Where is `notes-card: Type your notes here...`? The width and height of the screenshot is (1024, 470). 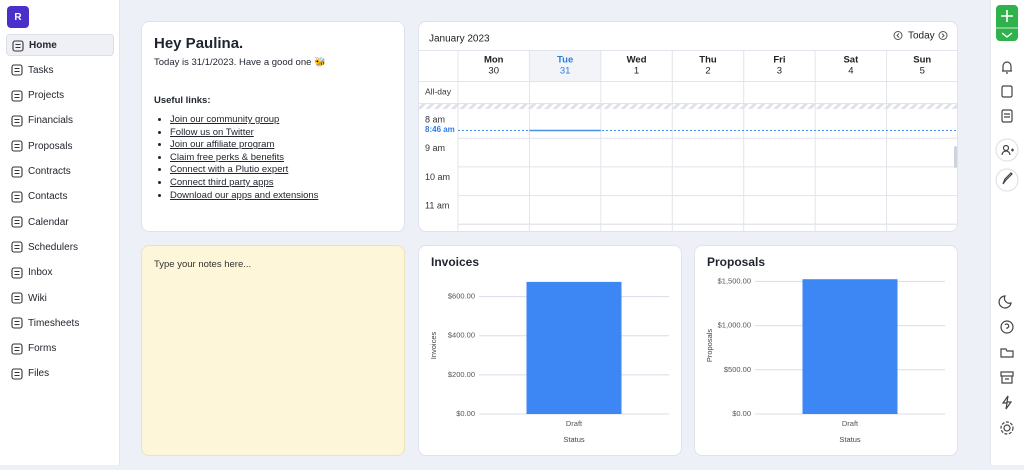 notes-card: Type your notes here... is located at coordinates (273, 350).